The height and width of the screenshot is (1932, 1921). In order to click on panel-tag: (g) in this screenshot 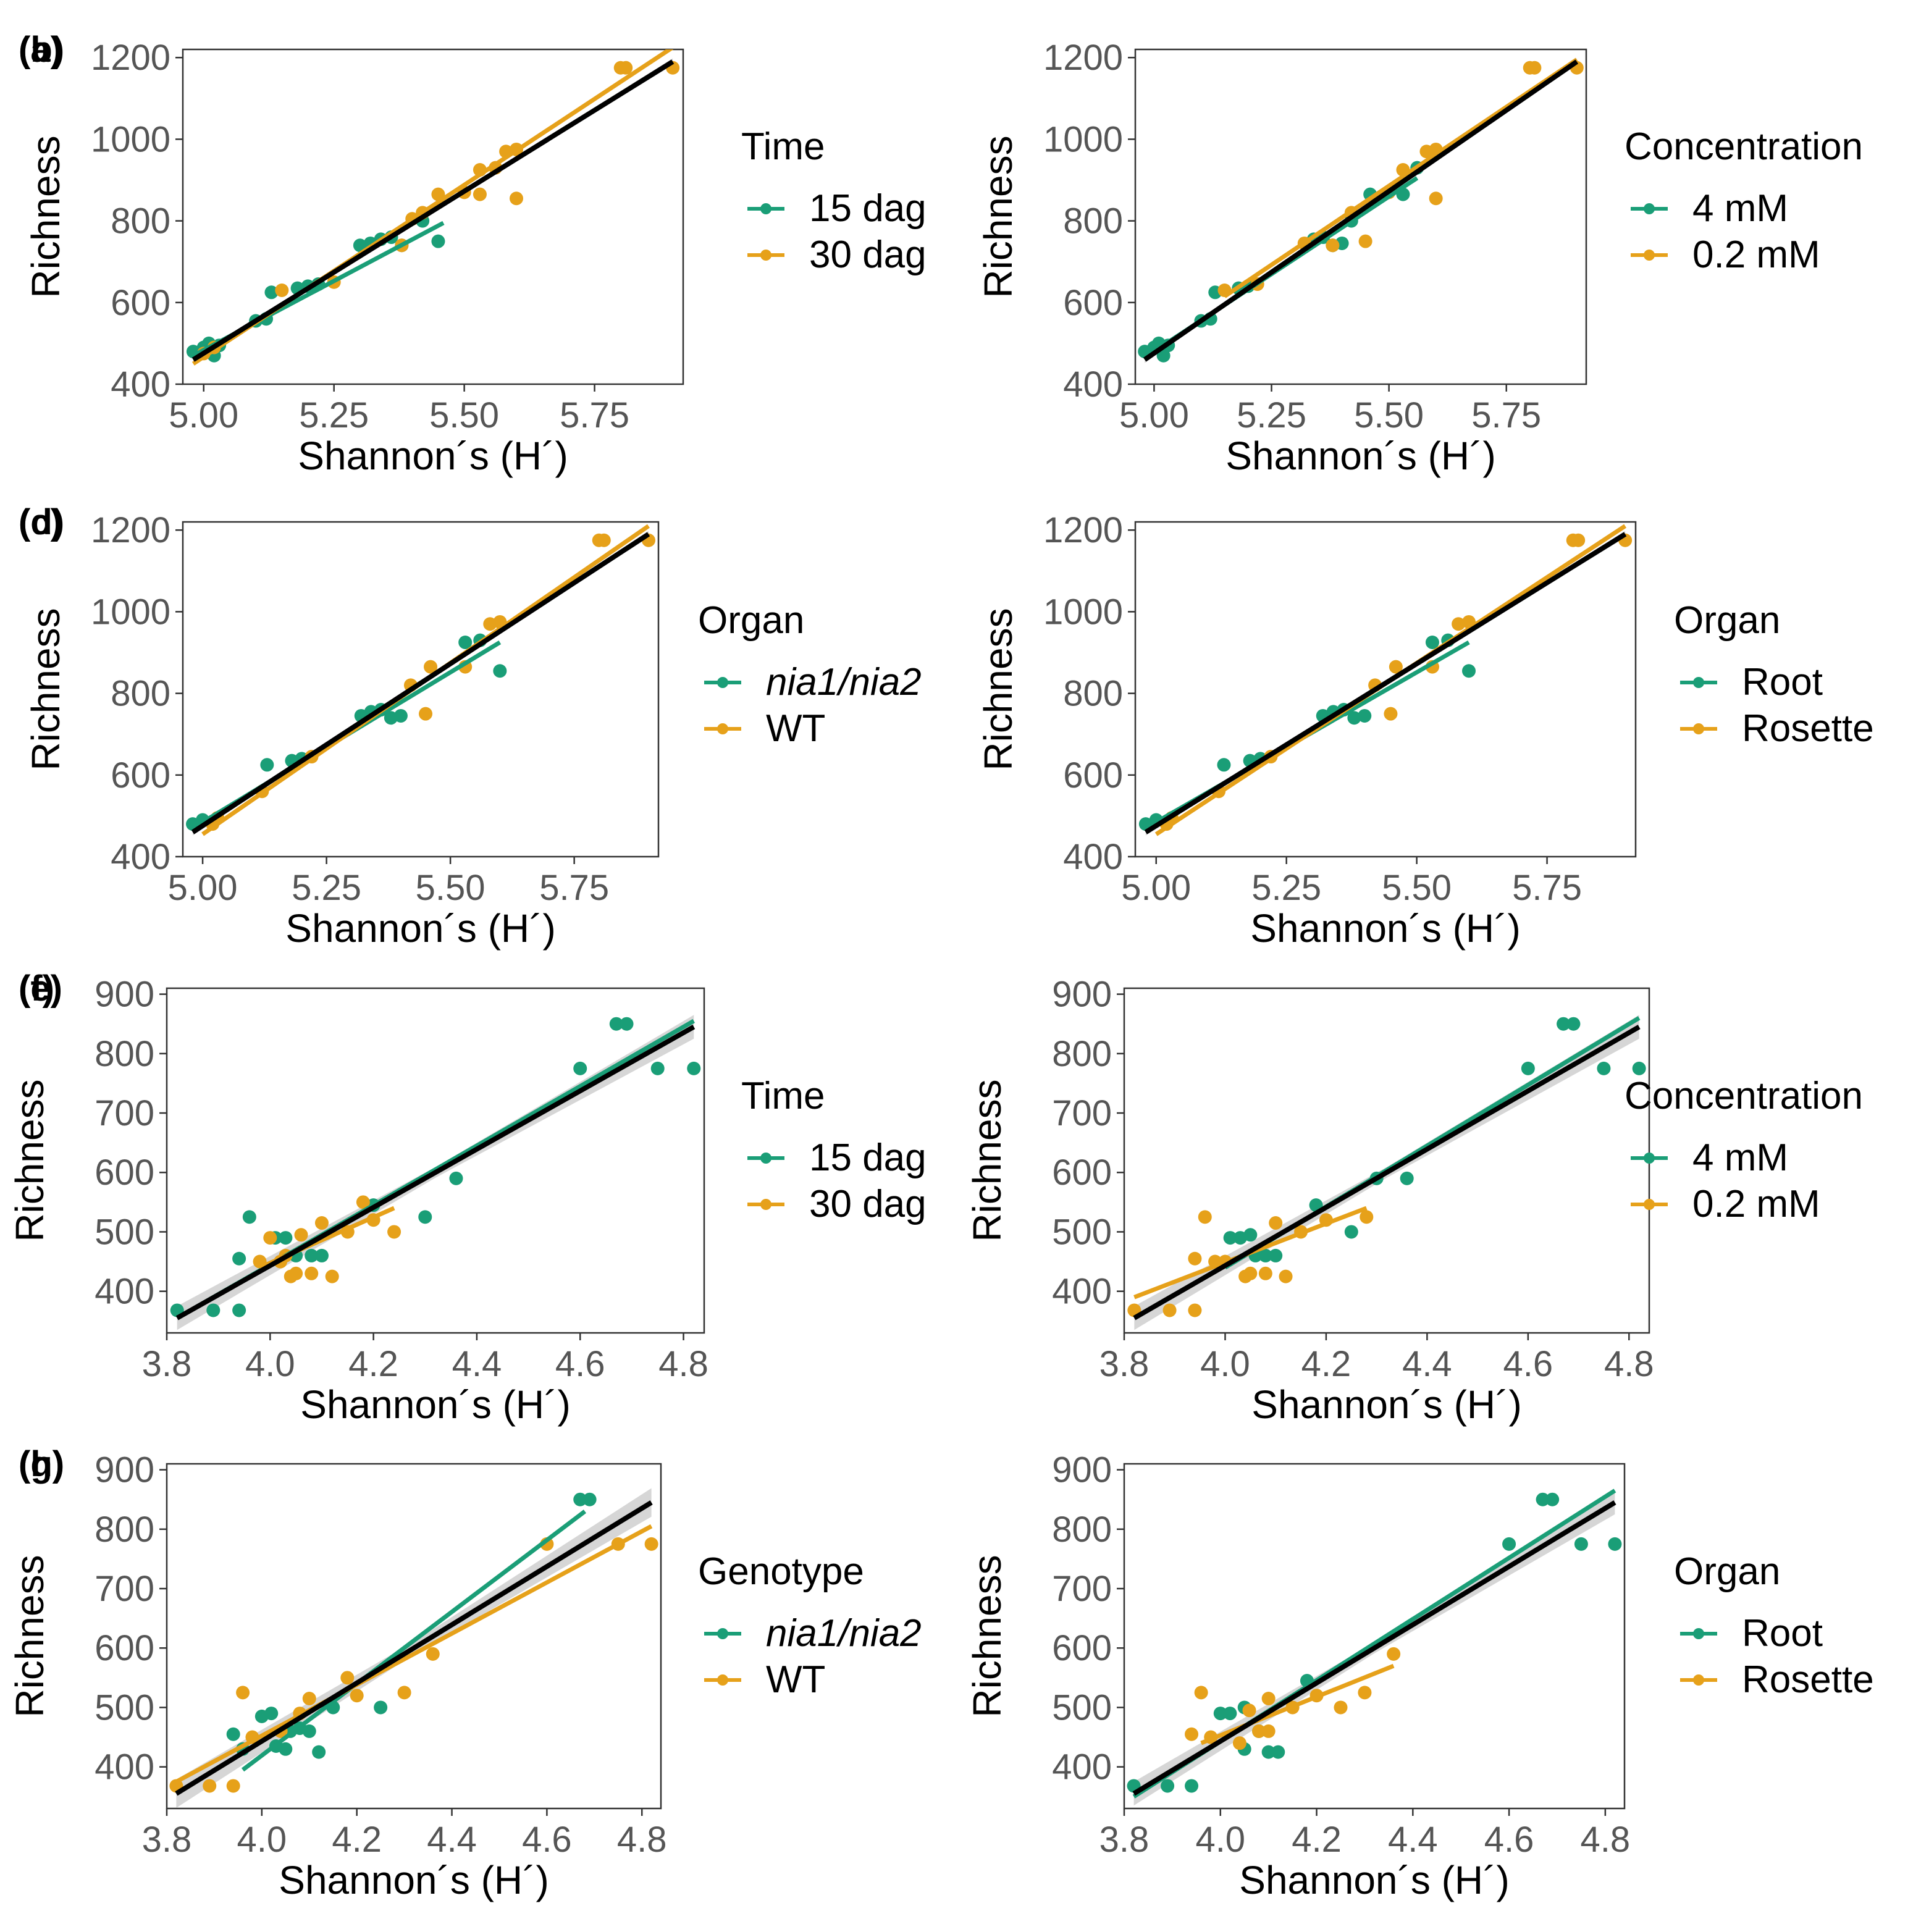, I will do `click(41, 1464)`.